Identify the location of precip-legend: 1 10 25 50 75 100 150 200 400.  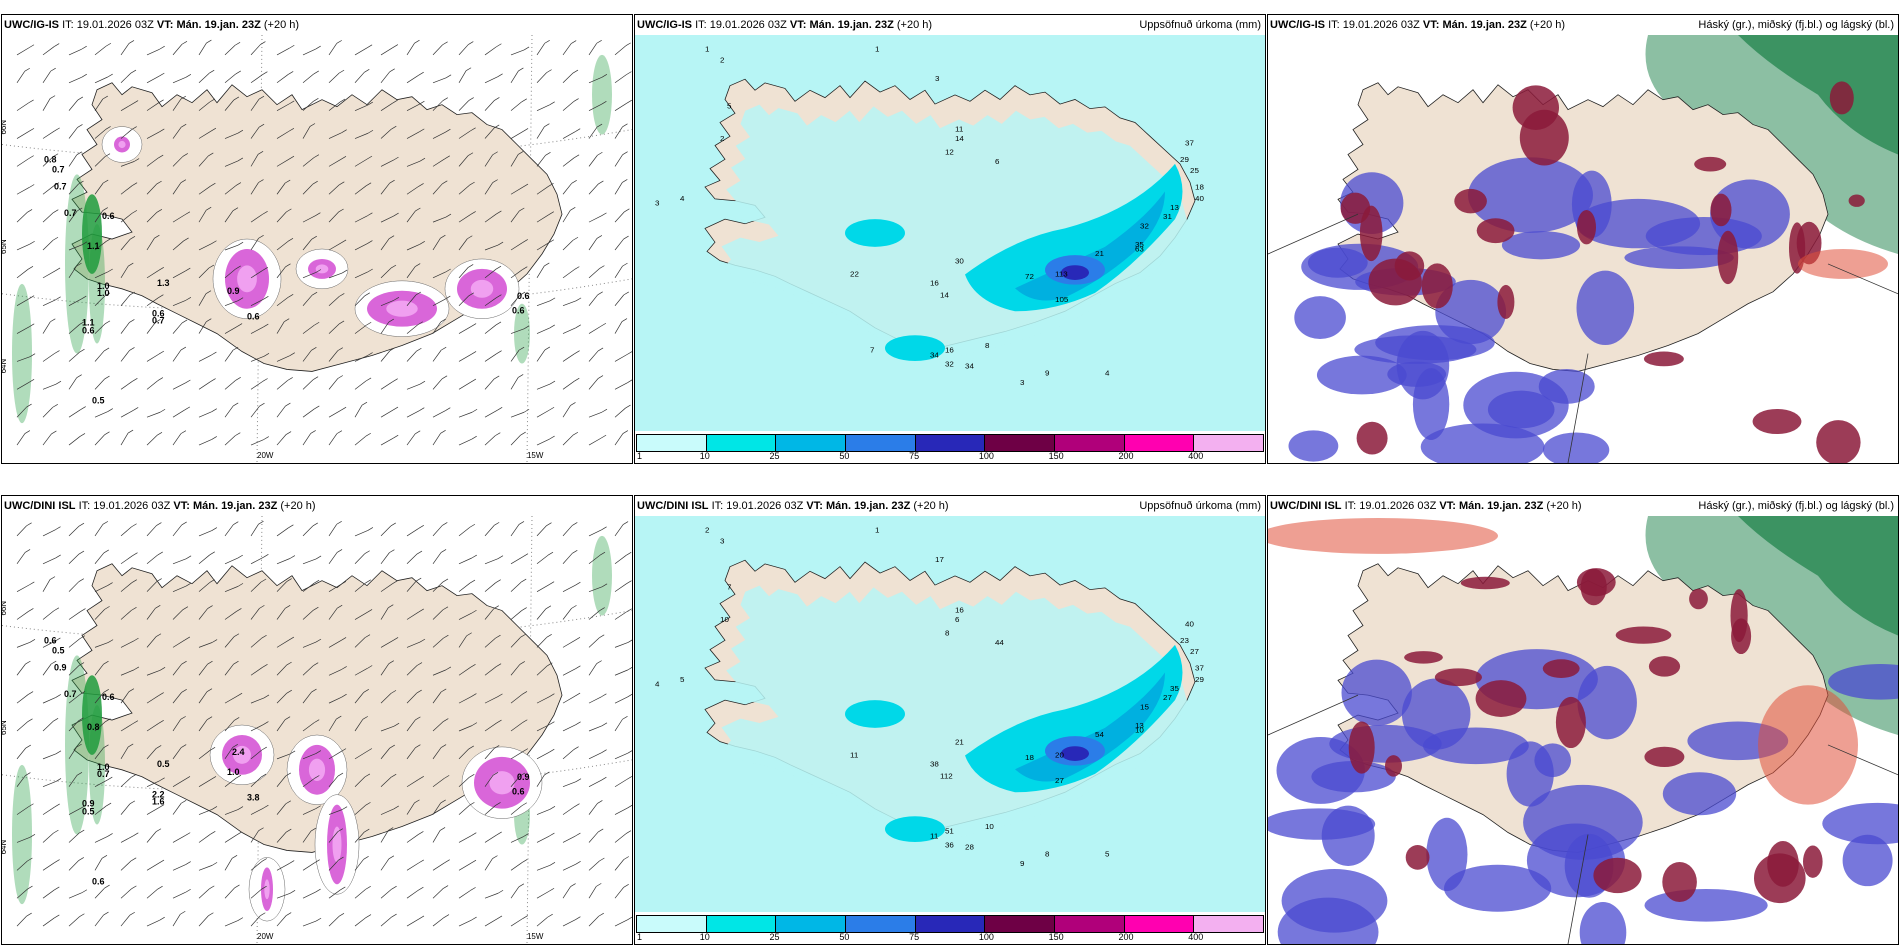
(950, 929).